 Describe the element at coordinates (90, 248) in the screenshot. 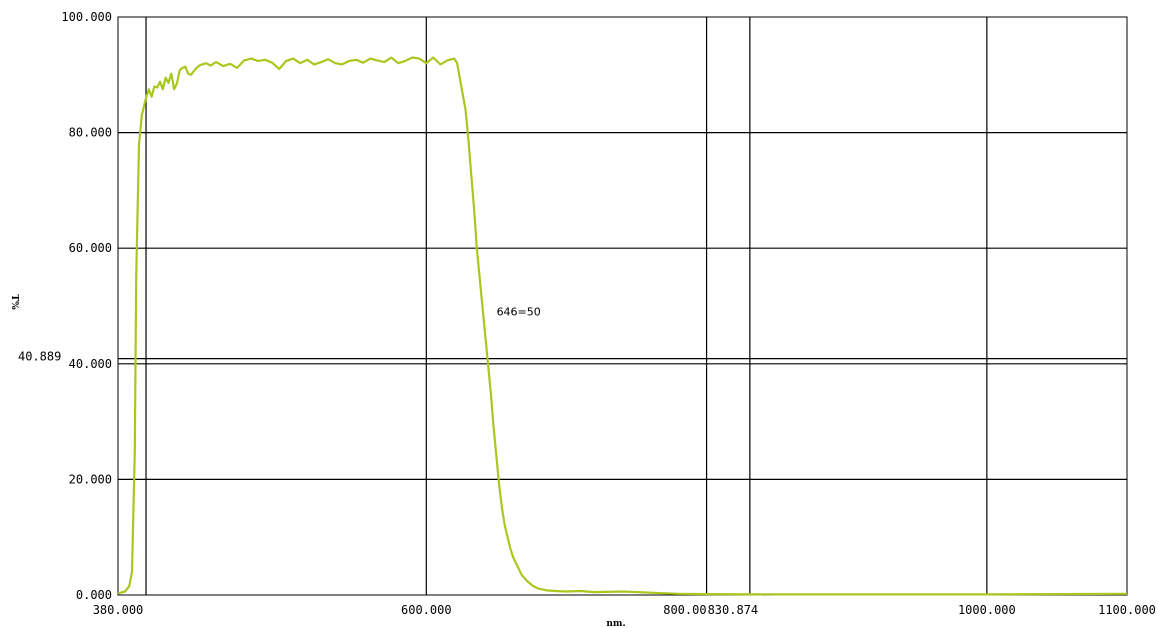

I see `y-tick-label: 60.000` at that location.